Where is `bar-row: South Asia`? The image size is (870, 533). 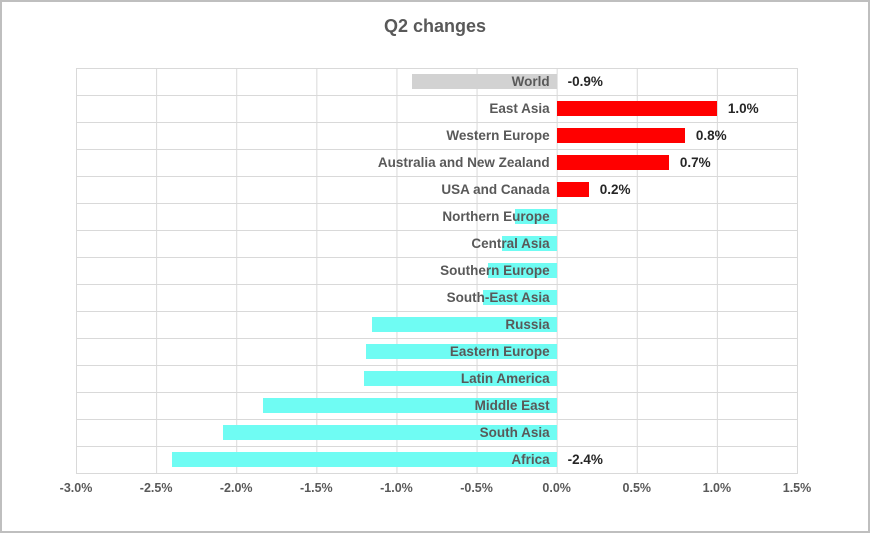 bar-row: South Asia is located at coordinates (436, 432).